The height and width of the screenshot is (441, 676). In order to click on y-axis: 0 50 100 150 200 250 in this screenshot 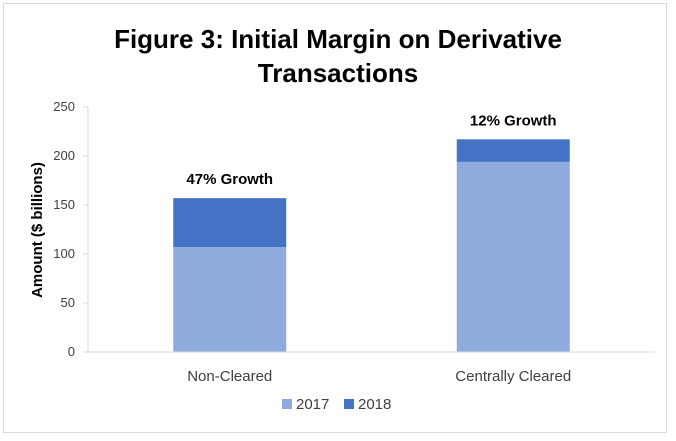, I will do `click(71, 229)`.